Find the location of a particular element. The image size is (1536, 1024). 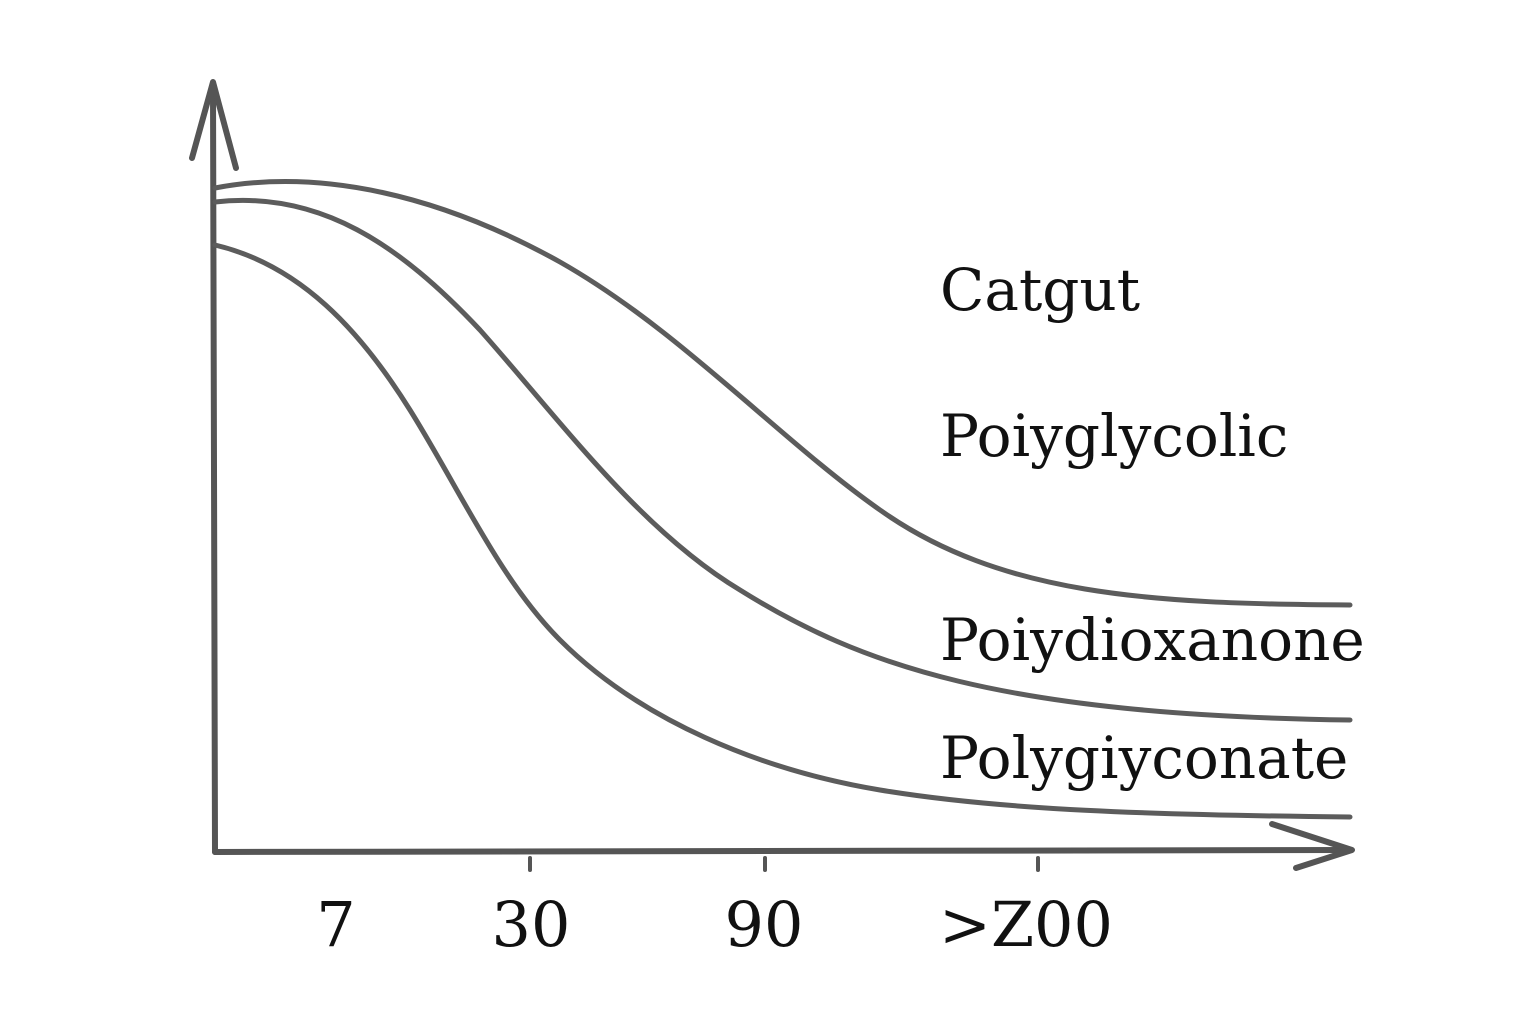

x-tick-label: 90 is located at coordinates (764, 924).